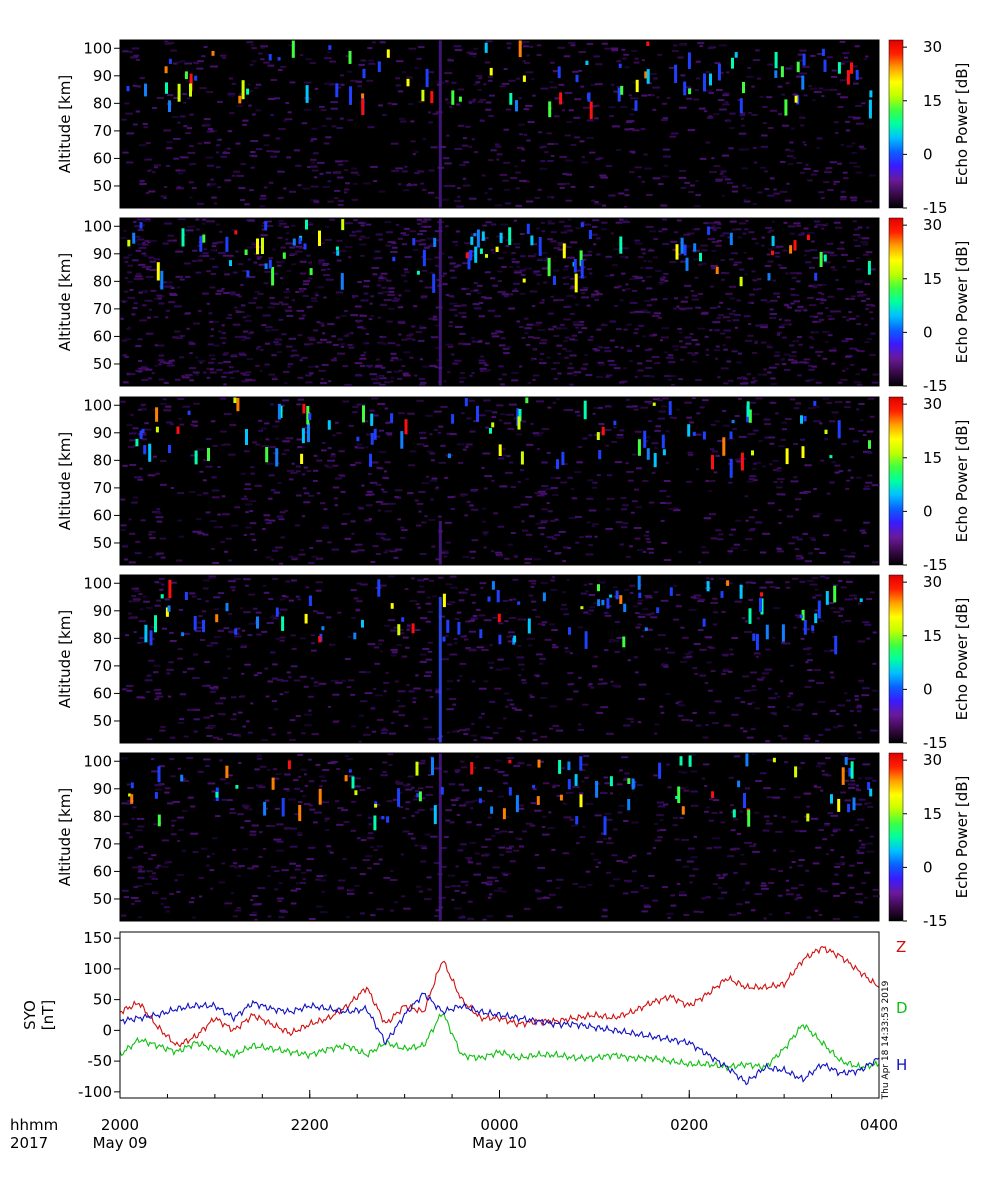 The height and width of the screenshot is (1204, 1000). Describe the element at coordinates (928, 511) in the screenshot. I see `colorbar-tick-label: 0` at that location.